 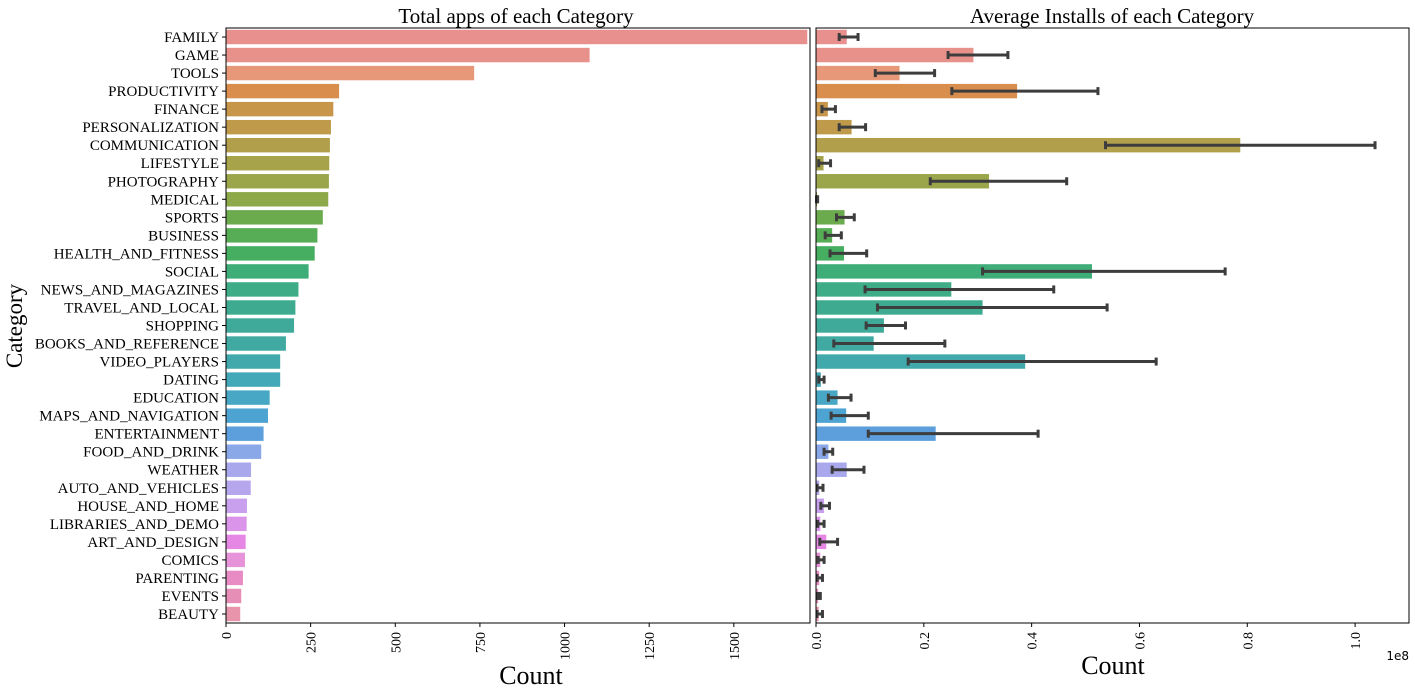 I want to click on category-tick-label: SHOPPING, so click(x=183, y=327).